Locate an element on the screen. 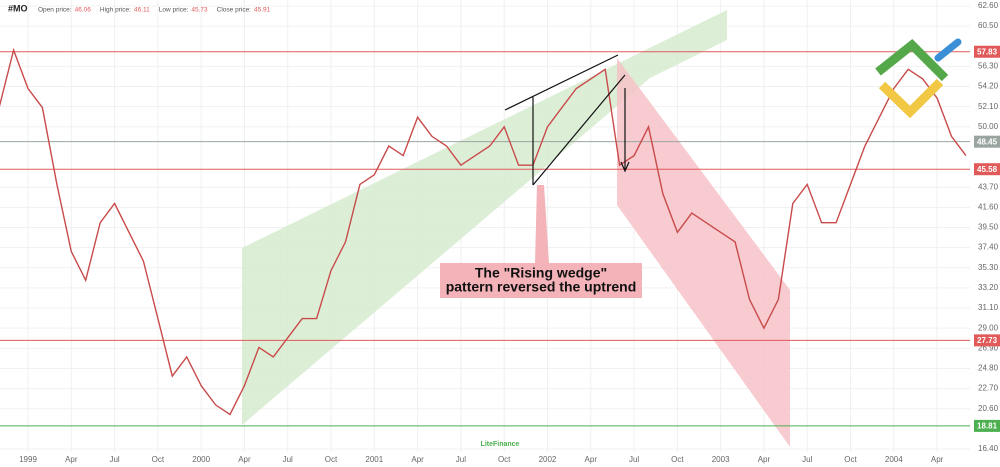  ohlc-value: 45.91 is located at coordinates (262, 10).